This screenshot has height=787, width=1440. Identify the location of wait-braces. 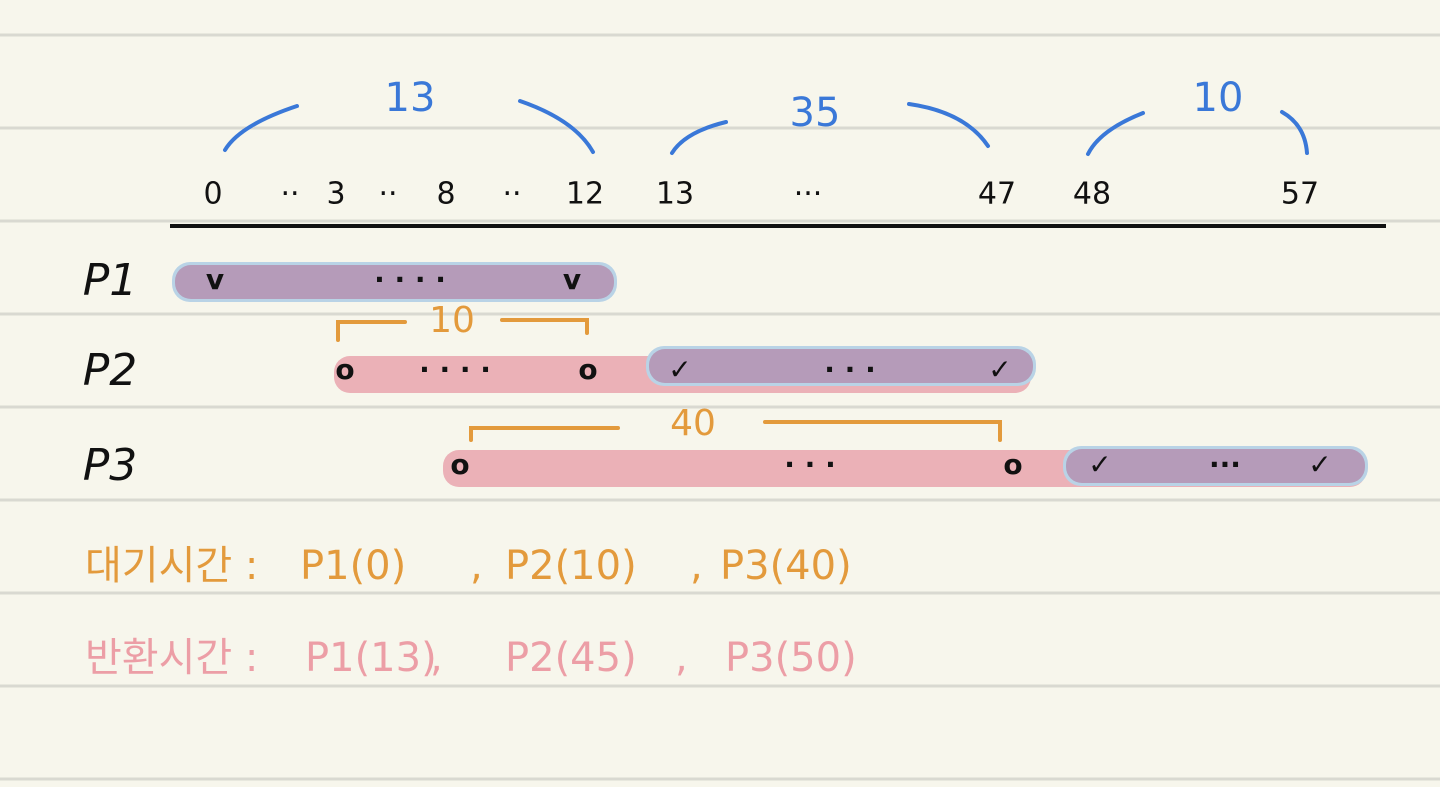
(669, 380).